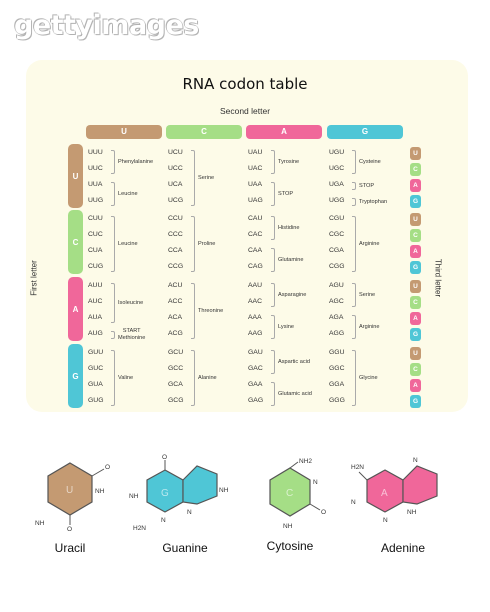  I want to click on amino-acid-label: Asparagine, so click(292, 294).